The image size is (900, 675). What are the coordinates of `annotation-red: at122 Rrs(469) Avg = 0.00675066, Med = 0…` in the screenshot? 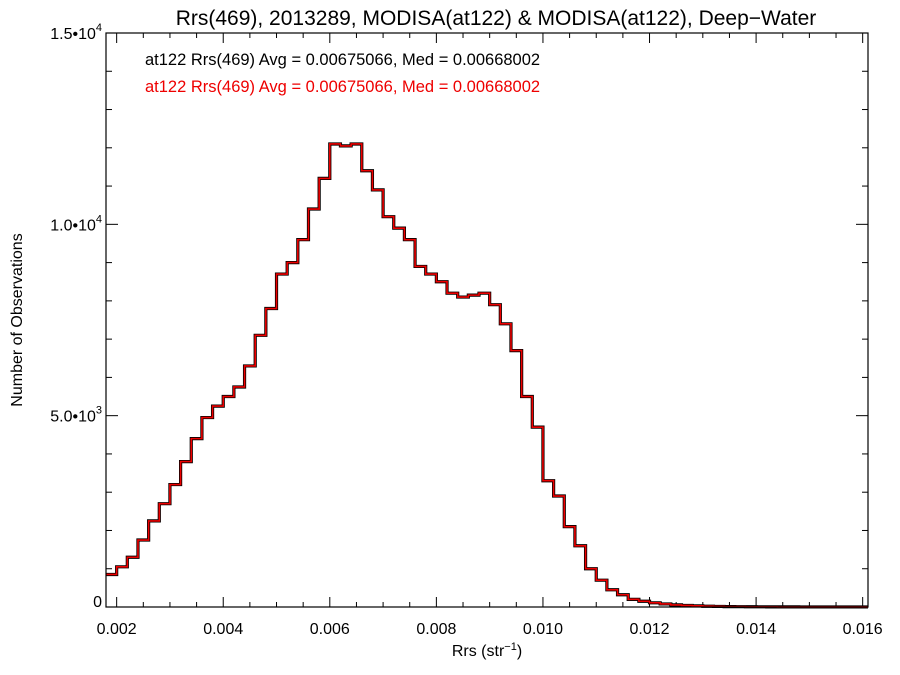 It's located at (342, 87).